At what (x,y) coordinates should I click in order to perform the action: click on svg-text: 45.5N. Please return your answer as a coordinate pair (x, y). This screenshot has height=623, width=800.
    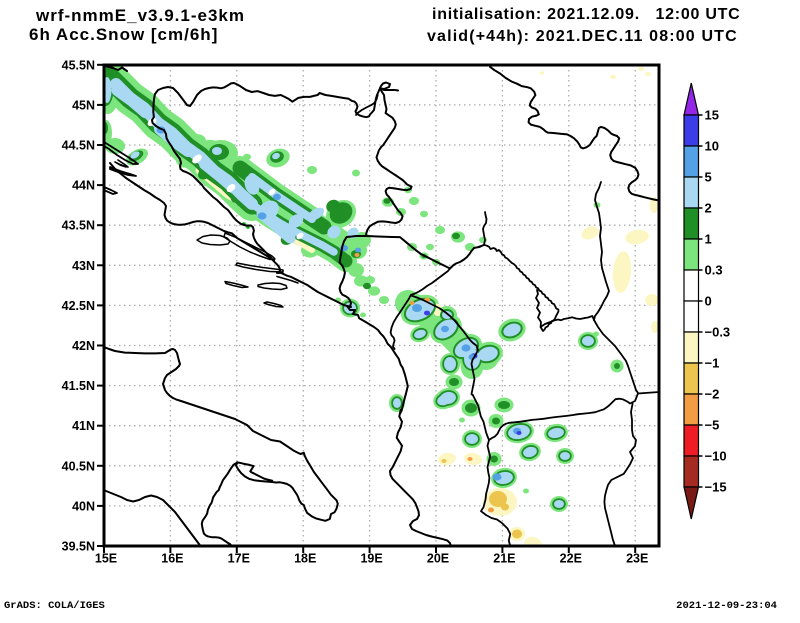
    Looking at the image, I should click on (78, 65).